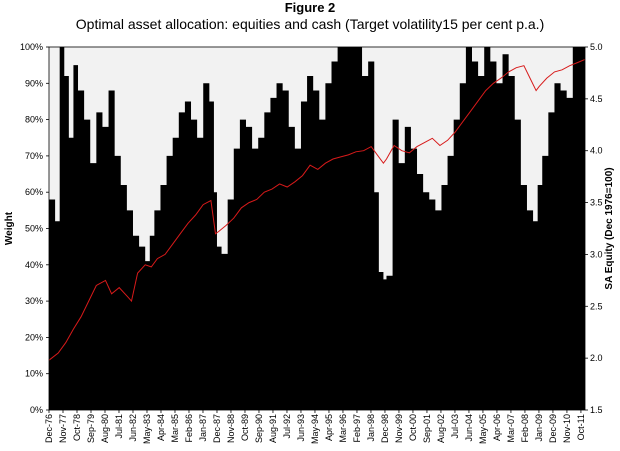  What do you see at coordinates (31, 47) in the screenshot?
I see `y-tick-label: 100%` at bounding box center [31, 47].